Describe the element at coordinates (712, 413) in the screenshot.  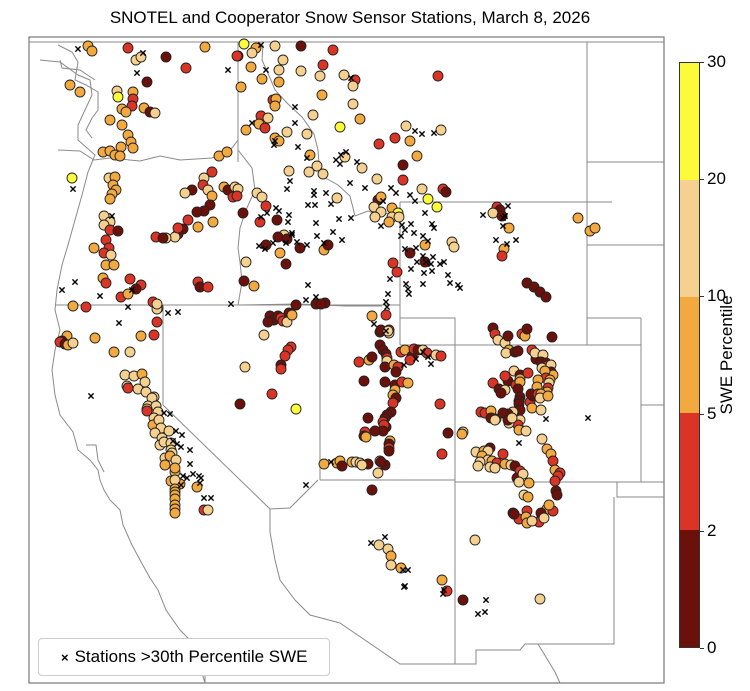
I see `colorbar-tick-5: 5` at that location.